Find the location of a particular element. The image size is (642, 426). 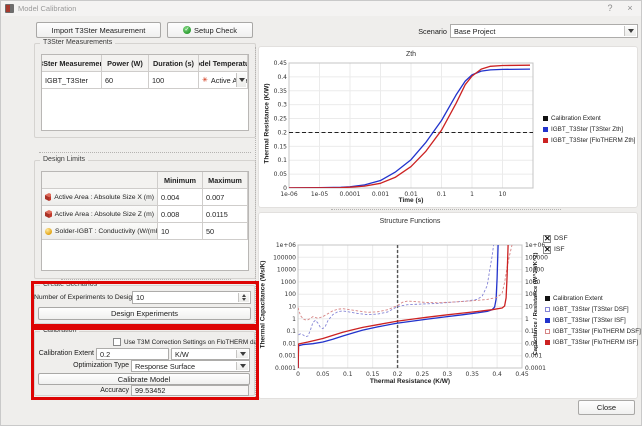

y-tick-label: 0.15 is located at coordinates (281, 146).